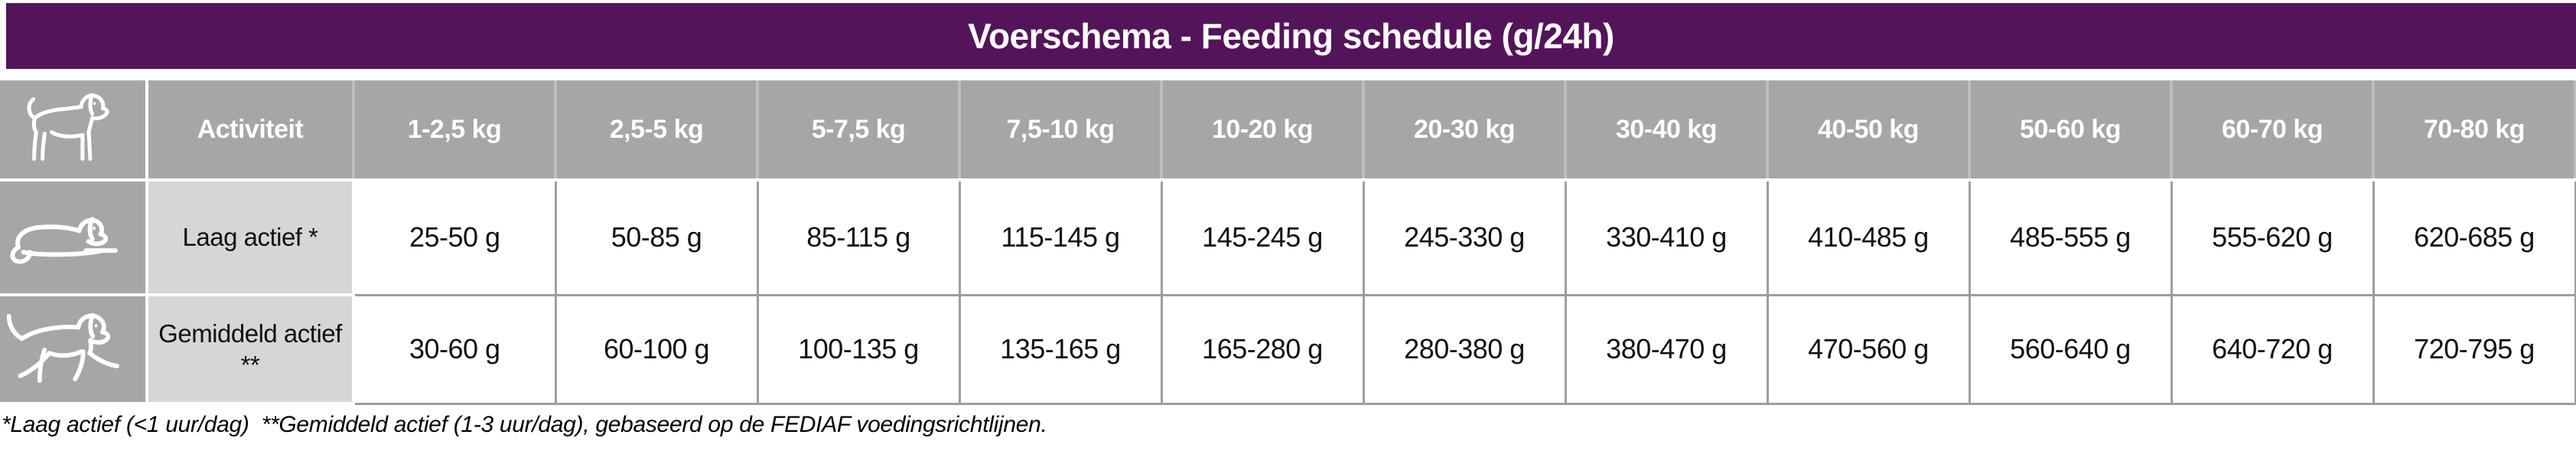 This screenshot has height=451, width=2576. What do you see at coordinates (455, 130) in the screenshot?
I see `weight-header-0: 1-2,5 kg` at bounding box center [455, 130].